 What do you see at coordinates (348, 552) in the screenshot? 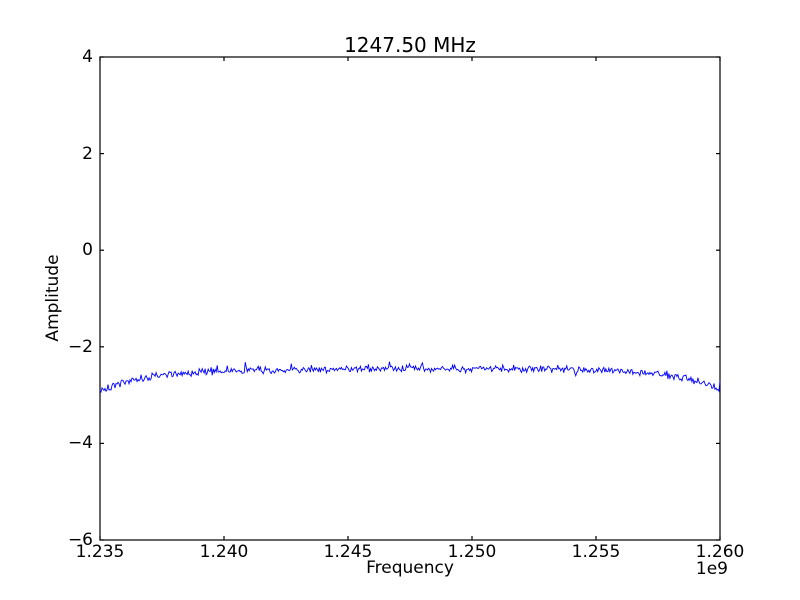
I see `x-tick-label: 1.245` at bounding box center [348, 552].